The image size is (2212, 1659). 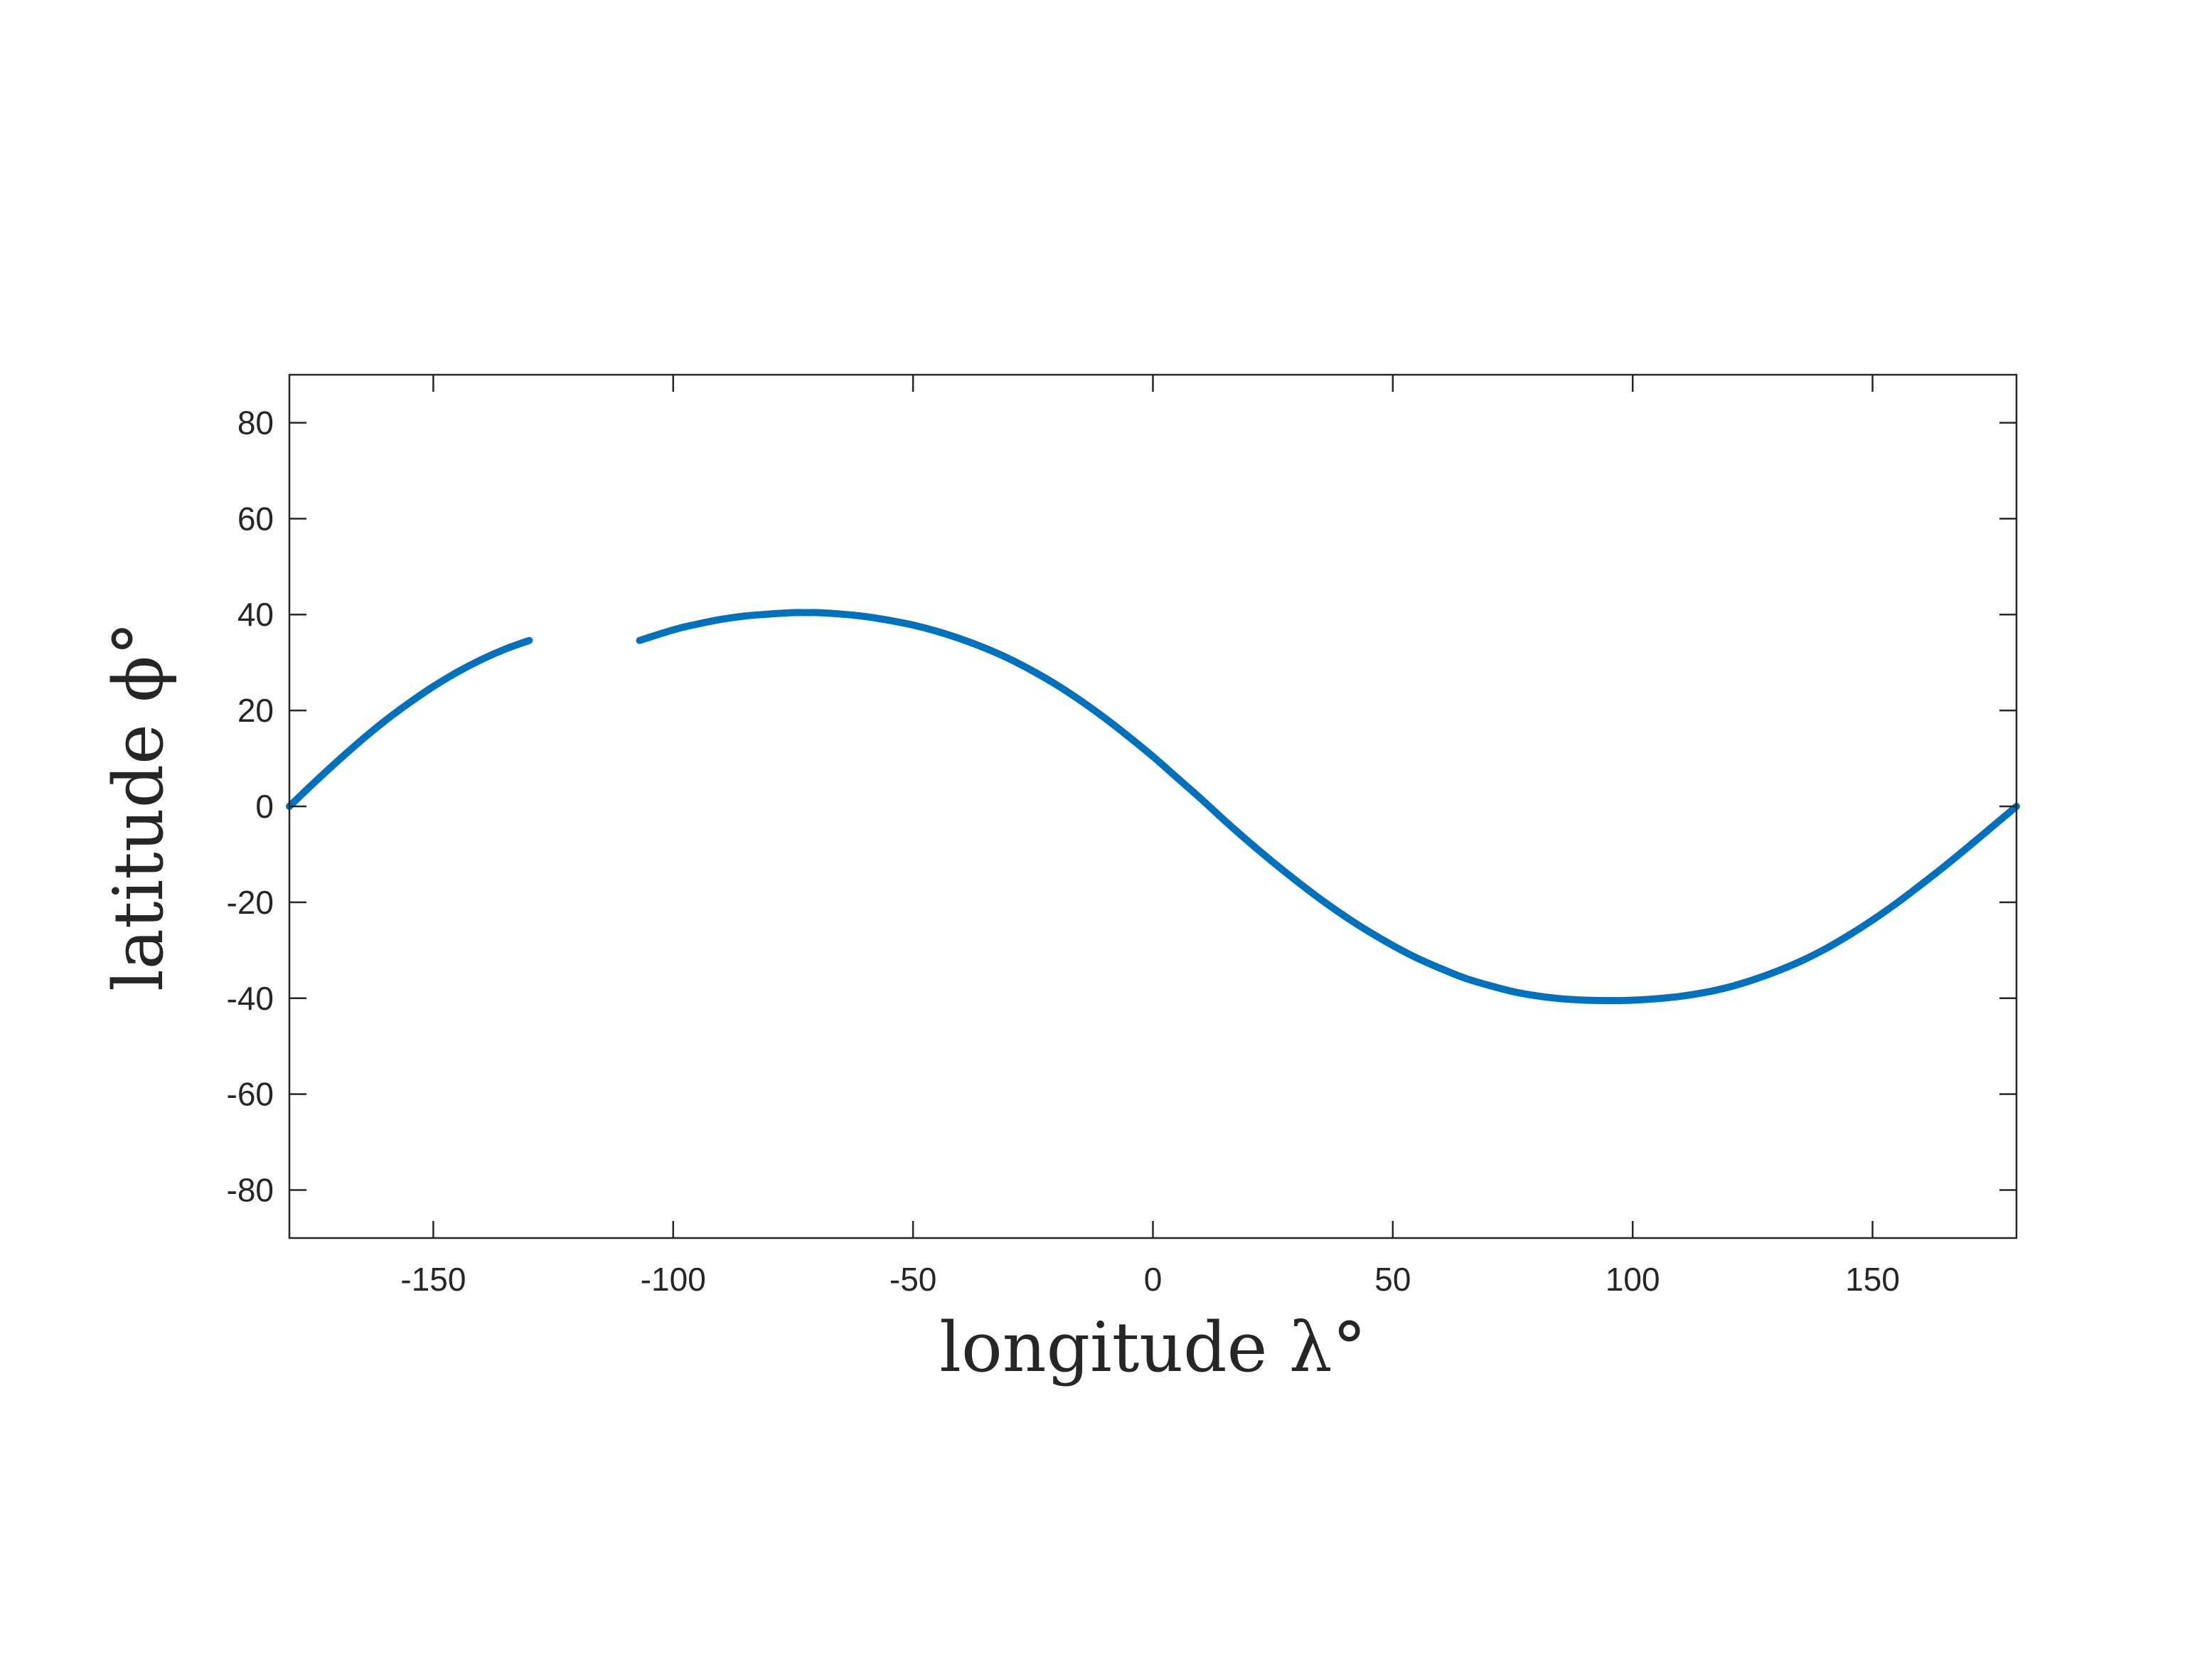 What do you see at coordinates (250, 1190) in the screenshot?
I see `y-tick-label: -80` at bounding box center [250, 1190].